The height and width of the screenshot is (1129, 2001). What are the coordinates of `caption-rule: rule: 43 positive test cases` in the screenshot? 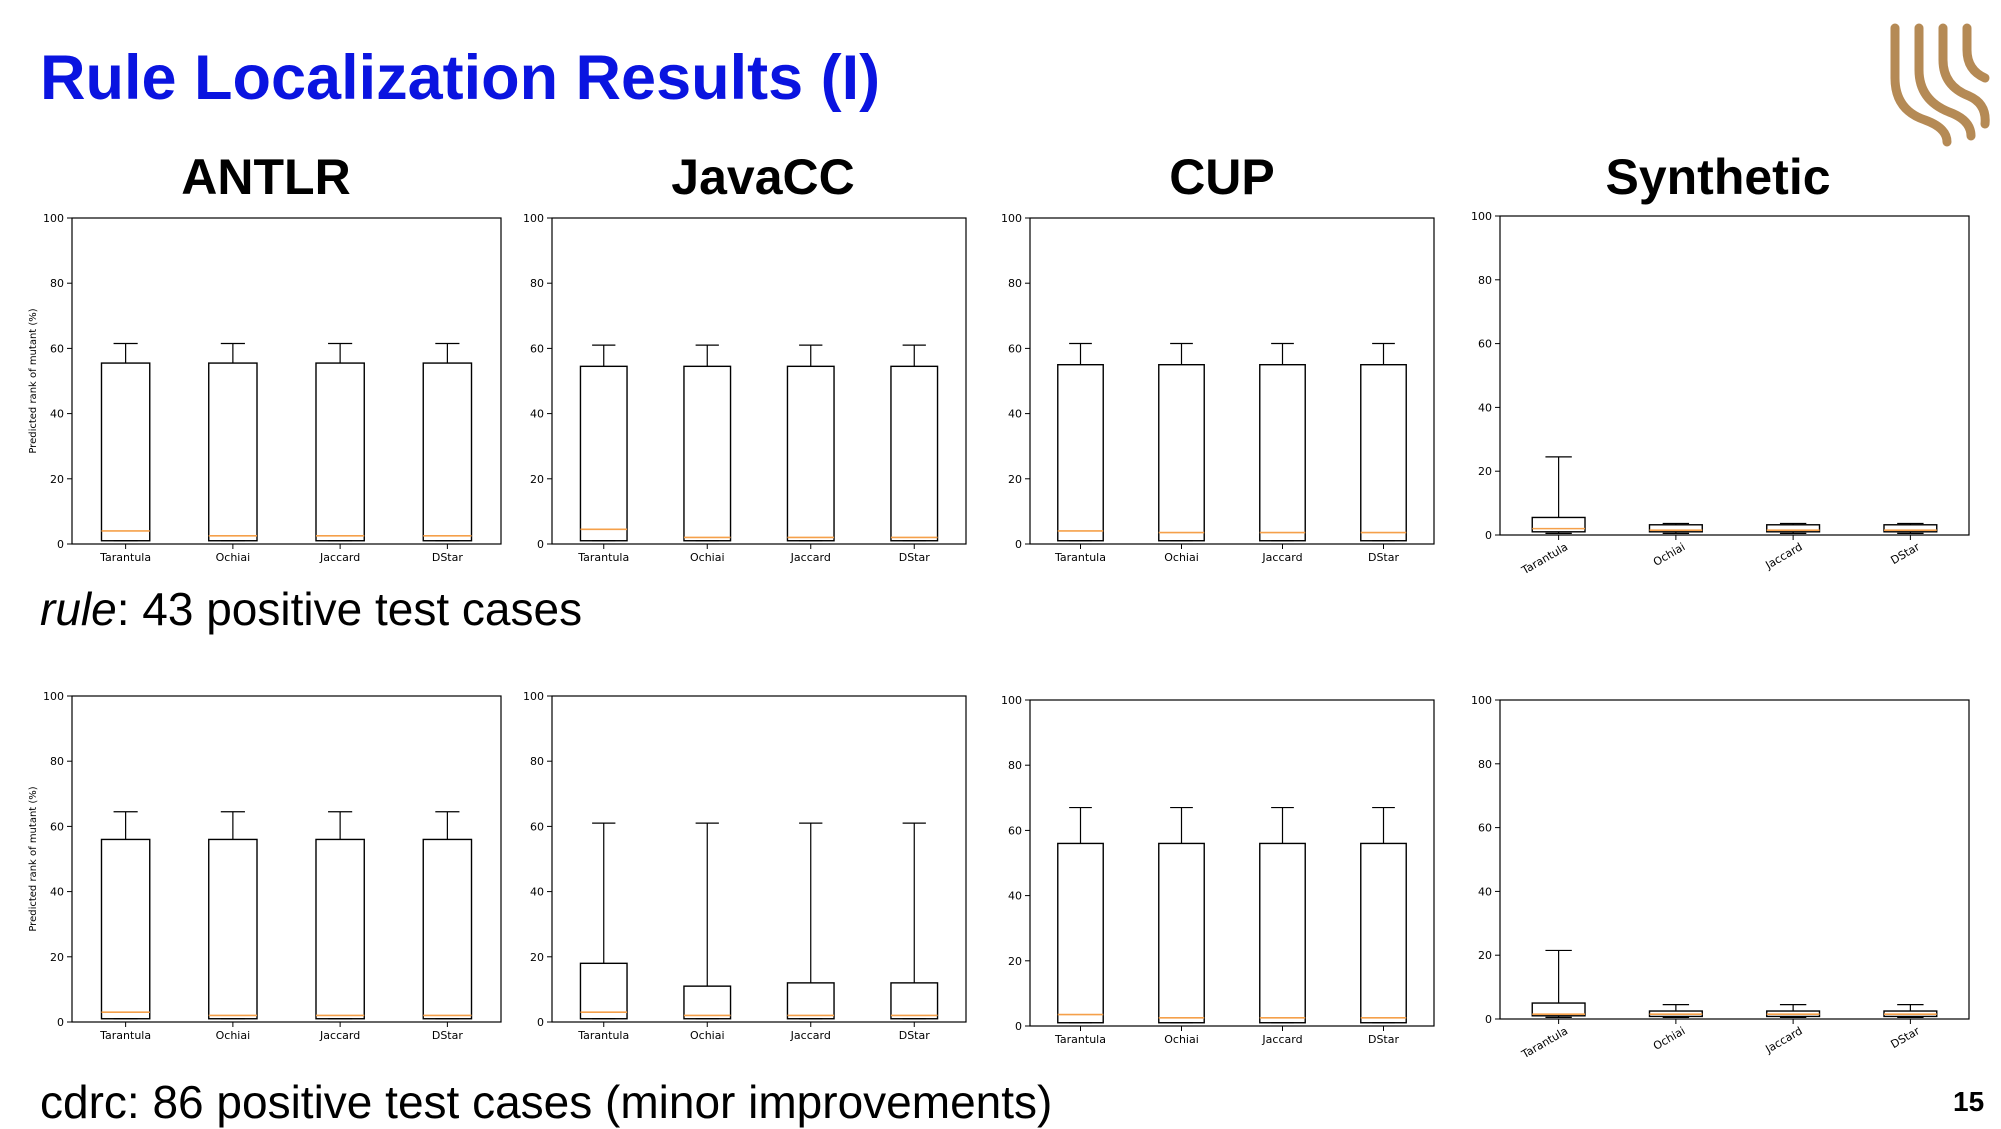 It's located at (311, 609).